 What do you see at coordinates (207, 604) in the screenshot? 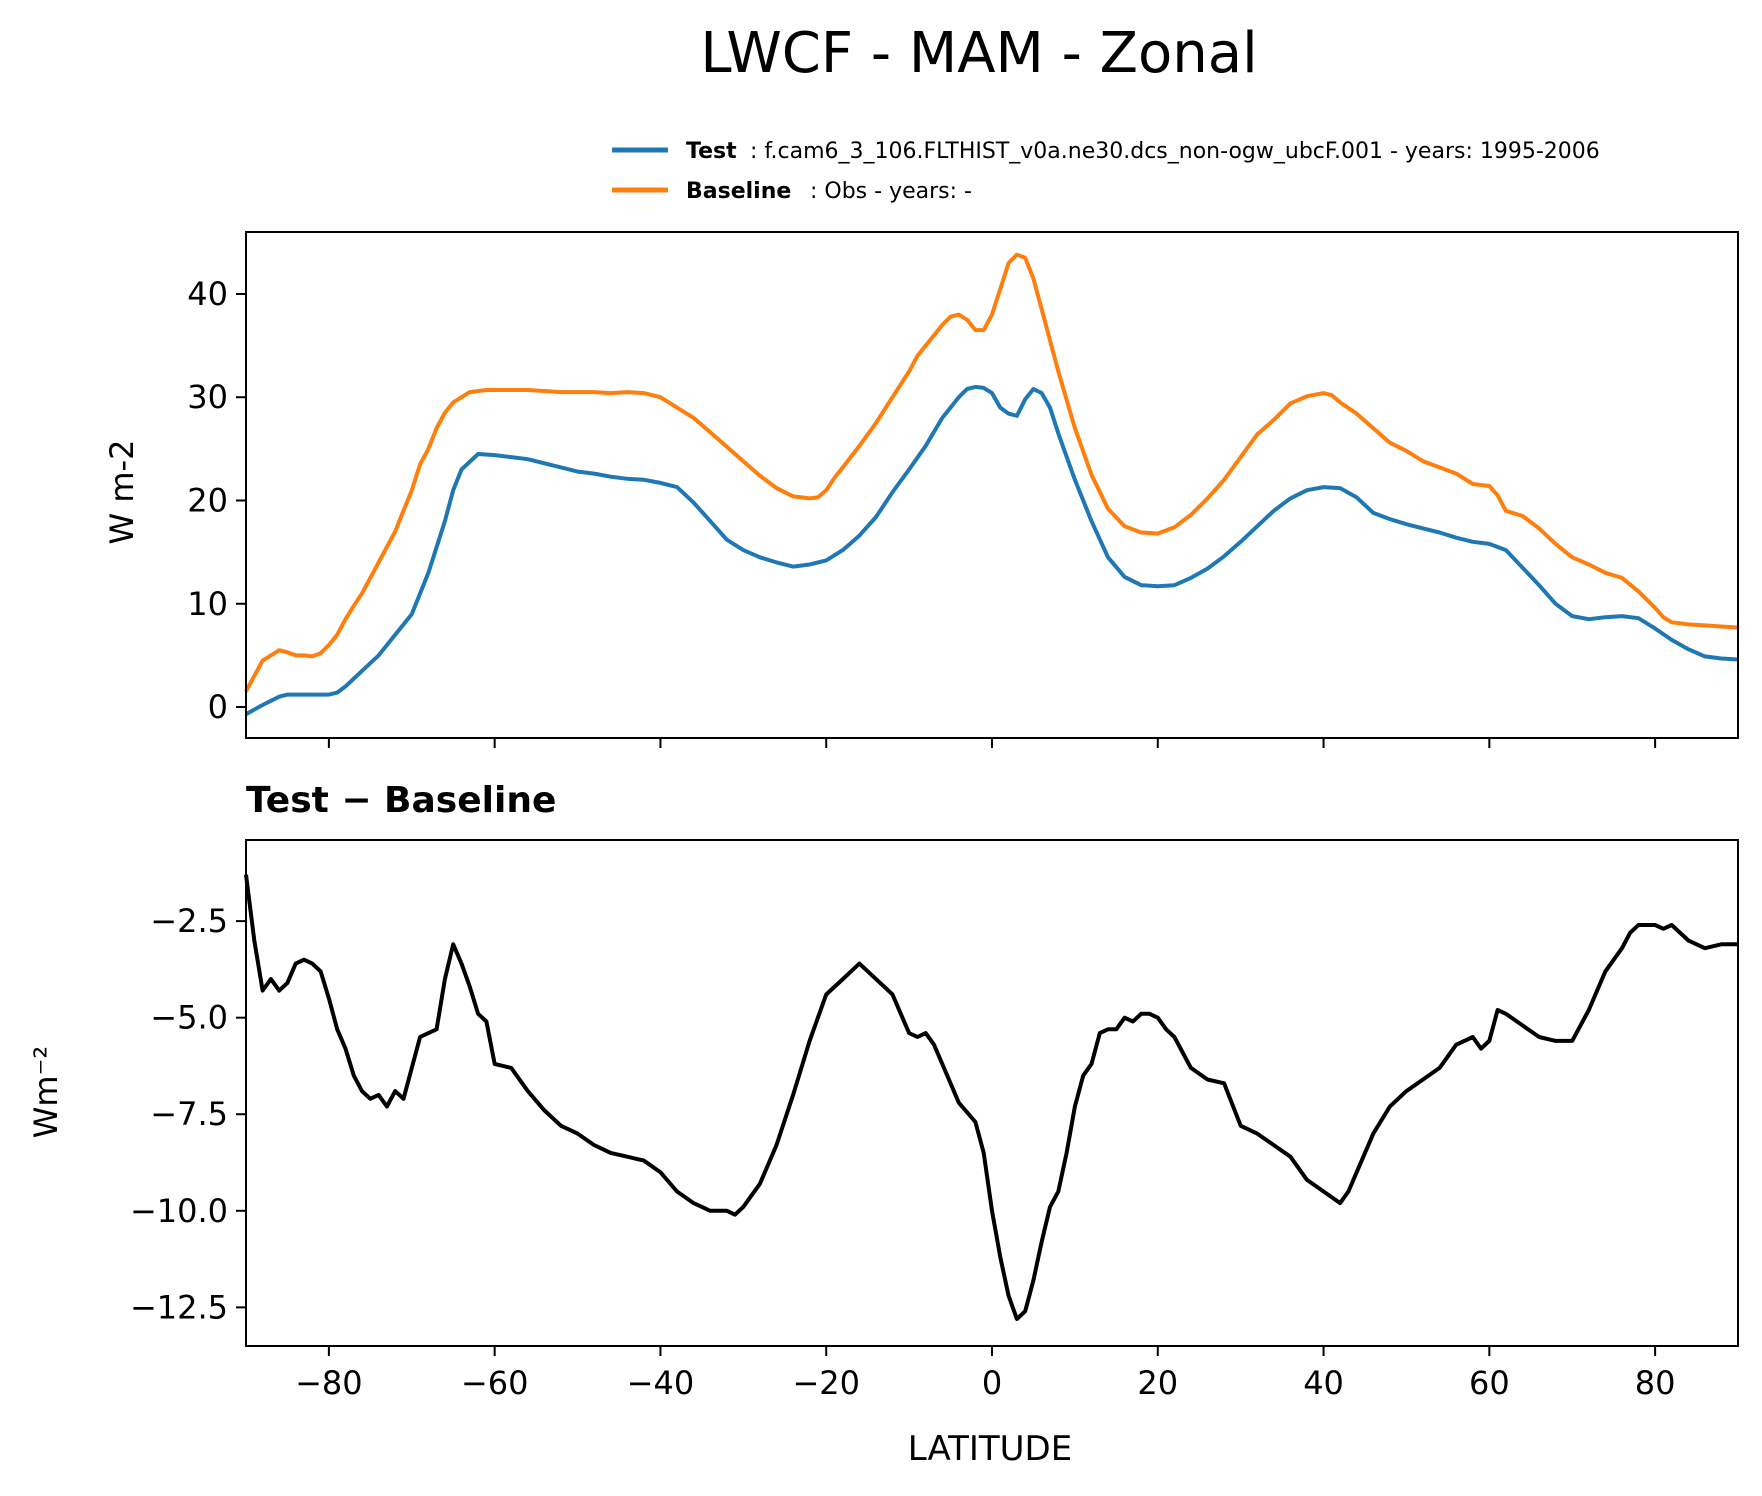
I see `top-y-tick-label: 10` at bounding box center [207, 604].